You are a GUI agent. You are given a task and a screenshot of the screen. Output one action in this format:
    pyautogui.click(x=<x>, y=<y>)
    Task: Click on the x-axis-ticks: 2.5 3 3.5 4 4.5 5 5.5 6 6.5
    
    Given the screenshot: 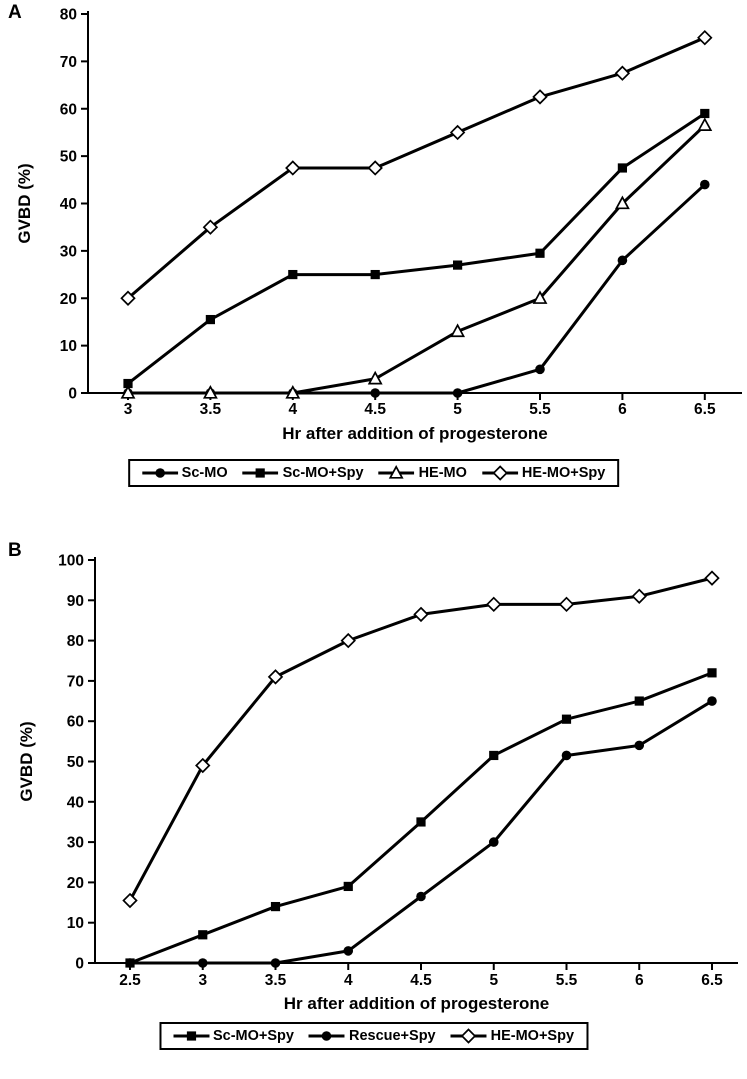 What is the action you would take?
    pyautogui.click(x=421, y=976)
    